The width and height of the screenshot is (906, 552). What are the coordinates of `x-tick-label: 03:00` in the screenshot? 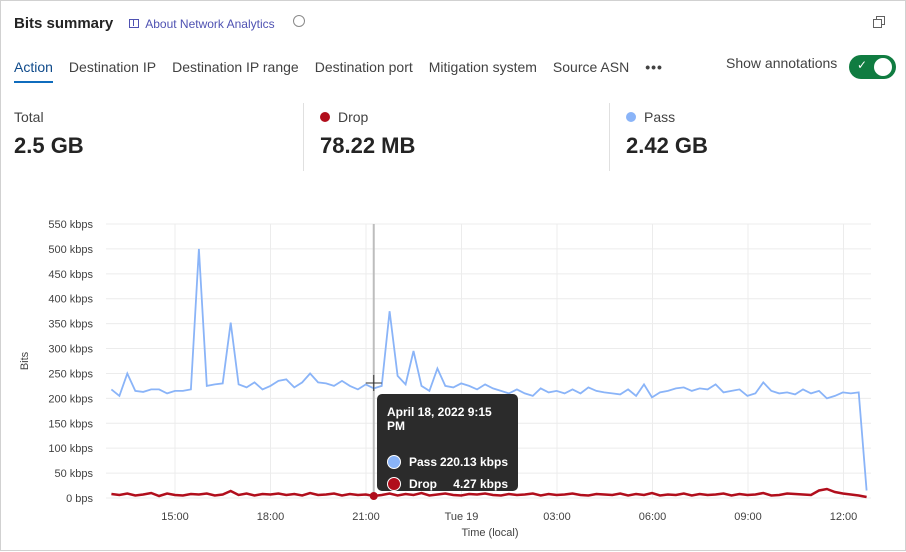 It's located at (557, 517).